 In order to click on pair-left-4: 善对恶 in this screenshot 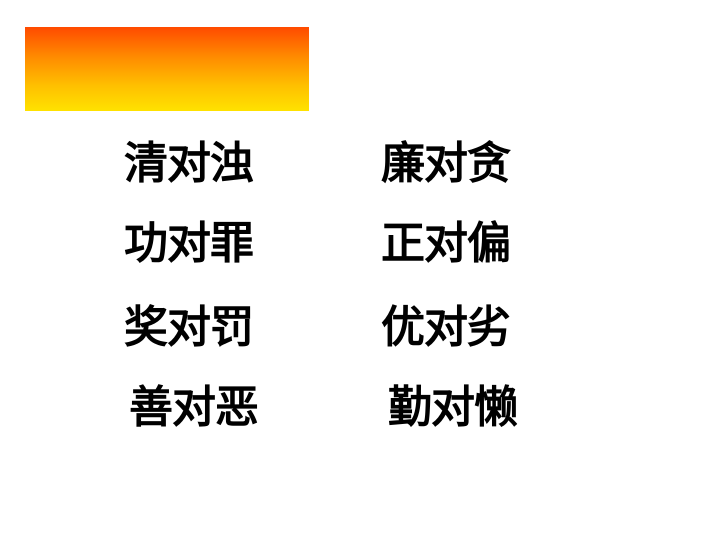, I will do `click(194, 407)`.